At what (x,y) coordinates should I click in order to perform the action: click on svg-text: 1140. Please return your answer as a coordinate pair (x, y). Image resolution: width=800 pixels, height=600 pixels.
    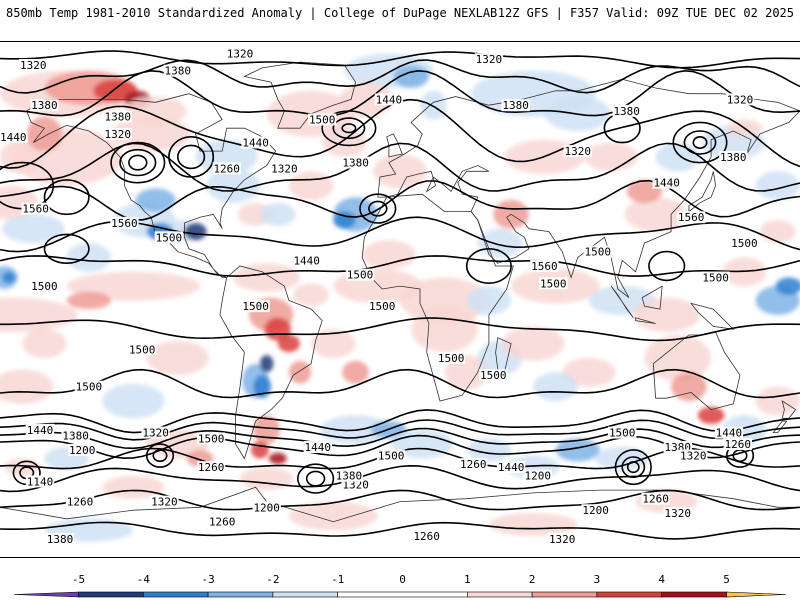
    Looking at the image, I should click on (40, 481).